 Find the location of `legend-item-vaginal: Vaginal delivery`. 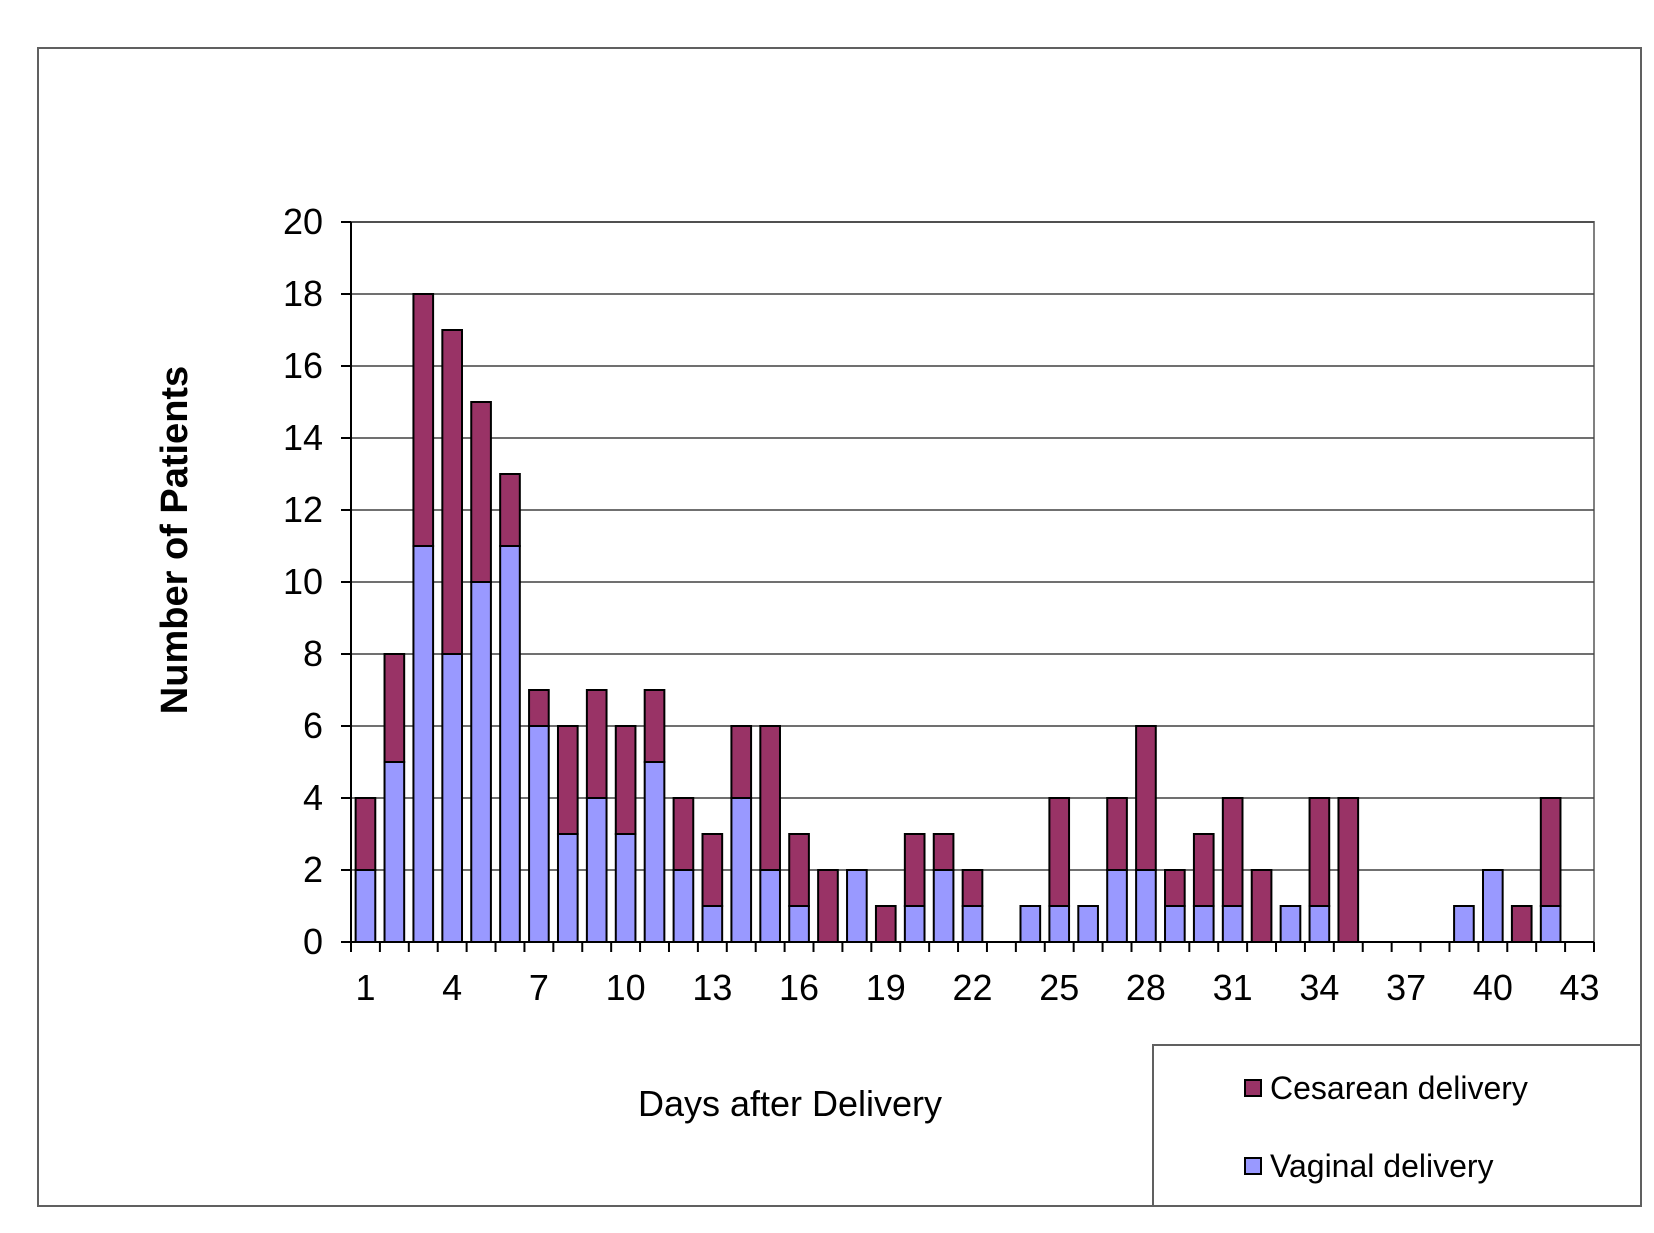

legend-item-vaginal: Vaginal delivery is located at coordinates (1369, 1166).